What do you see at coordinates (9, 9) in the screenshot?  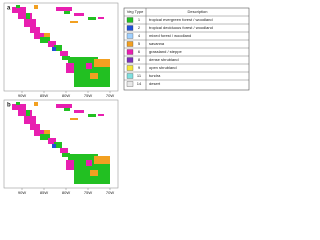 I see `panel-label: a` at bounding box center [9, 9].